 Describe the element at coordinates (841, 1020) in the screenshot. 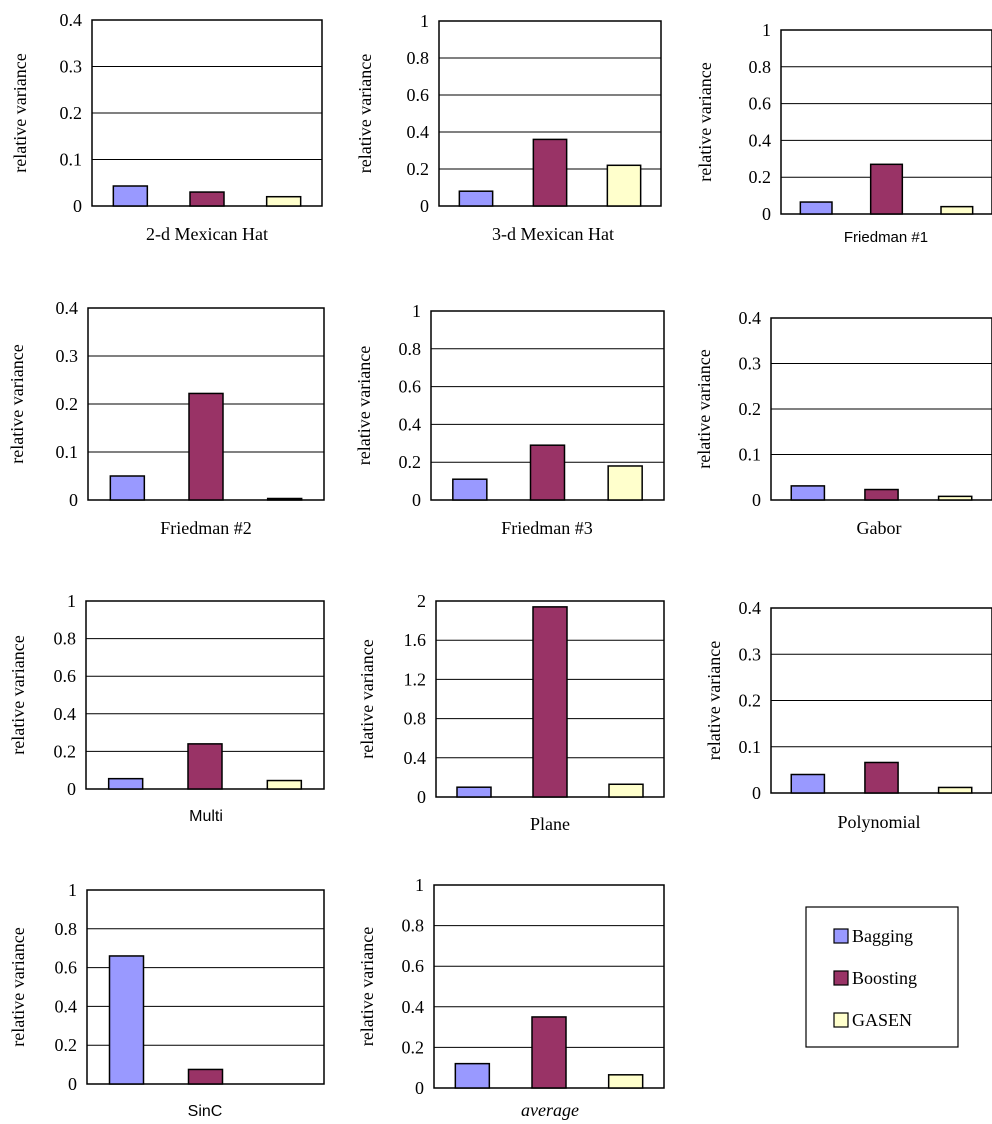

I see `legend-swatch` at that location.